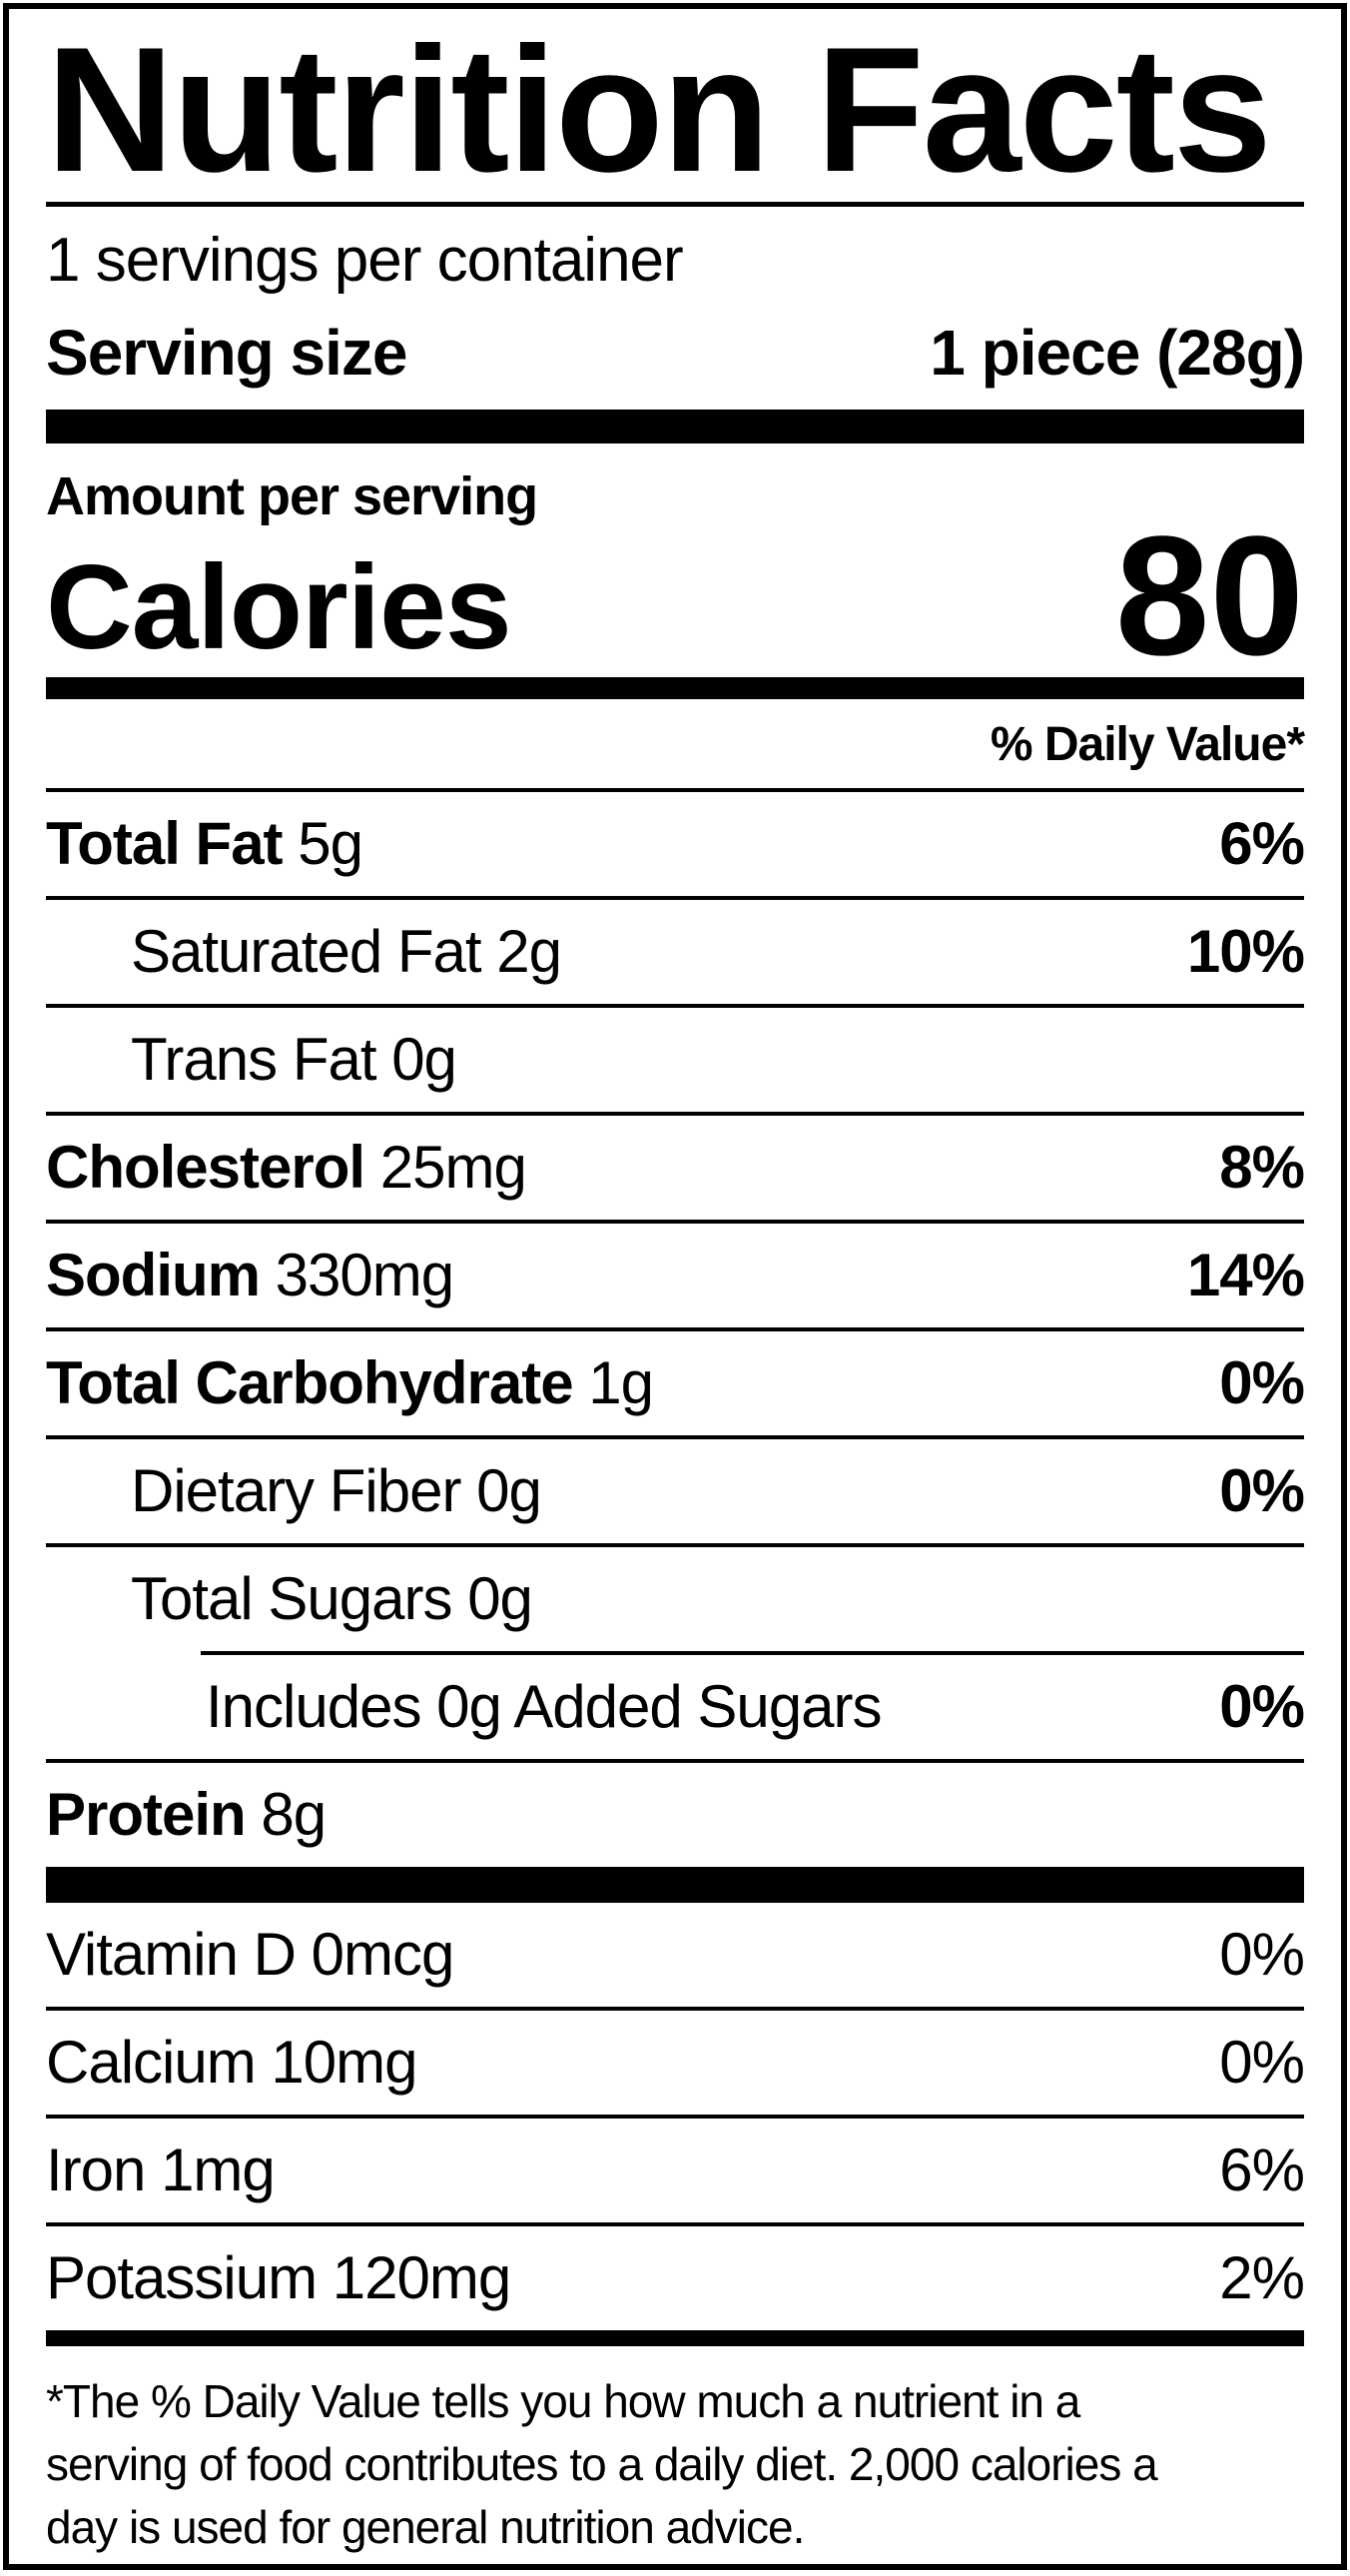 The height and width of the screenshot is (2576, 1350). Describe the element at coordinates (675, 1277) in the screenshot. I see `nutrient-row-sodium: Sodium 330mg 14%` at that location.